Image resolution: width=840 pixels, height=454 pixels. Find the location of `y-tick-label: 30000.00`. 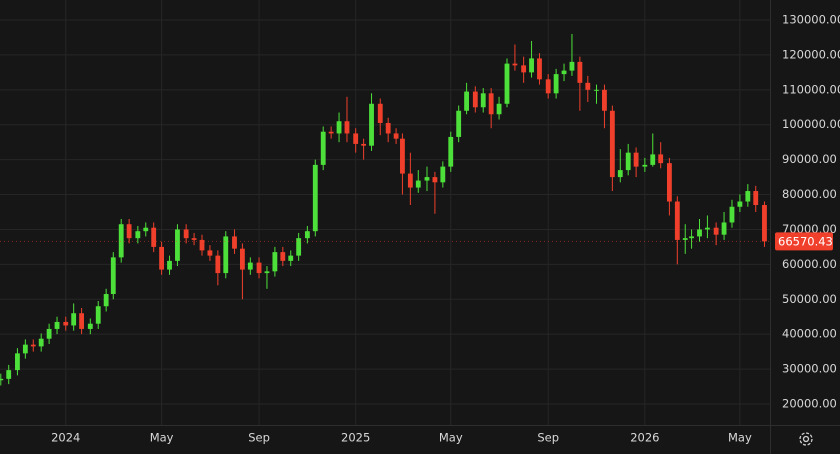

y-tick-label: 30000.00 is located at coordinates (809, 369).